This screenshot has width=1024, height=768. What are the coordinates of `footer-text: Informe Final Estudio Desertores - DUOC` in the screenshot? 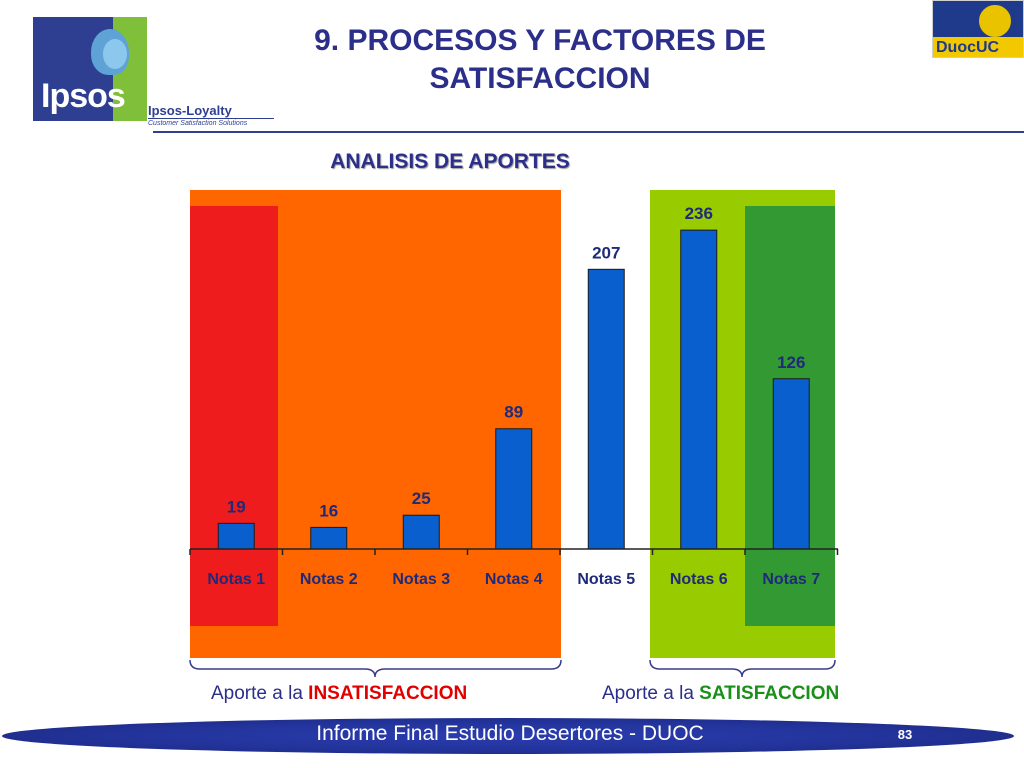 It's located at (510, 733).